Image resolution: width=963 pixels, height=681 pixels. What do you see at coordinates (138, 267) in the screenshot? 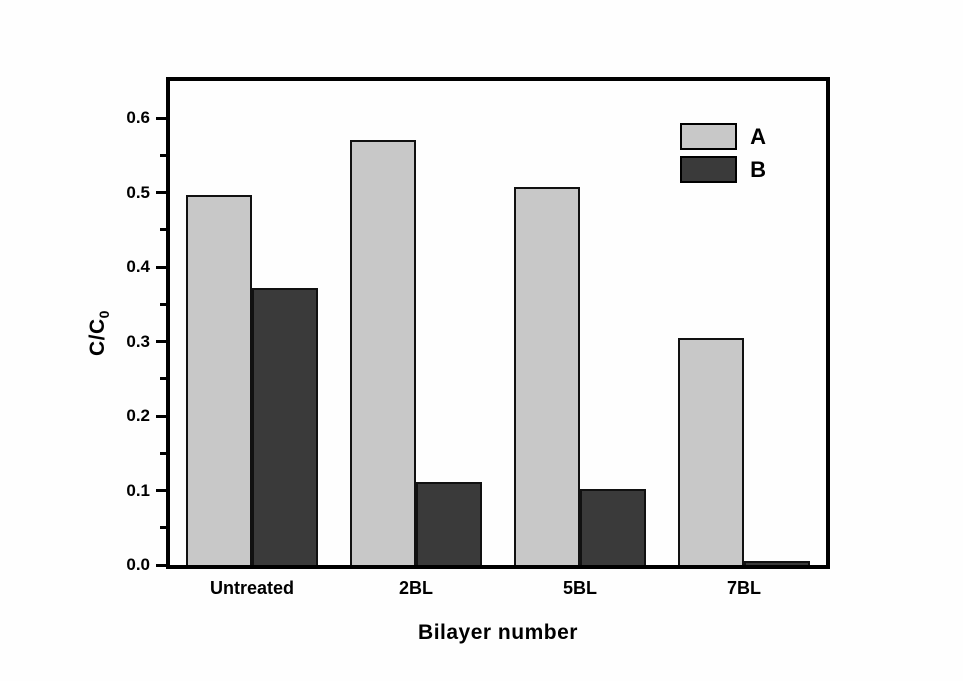
I see `y-tick-label: 0.4` at bounding box center [138, 267].